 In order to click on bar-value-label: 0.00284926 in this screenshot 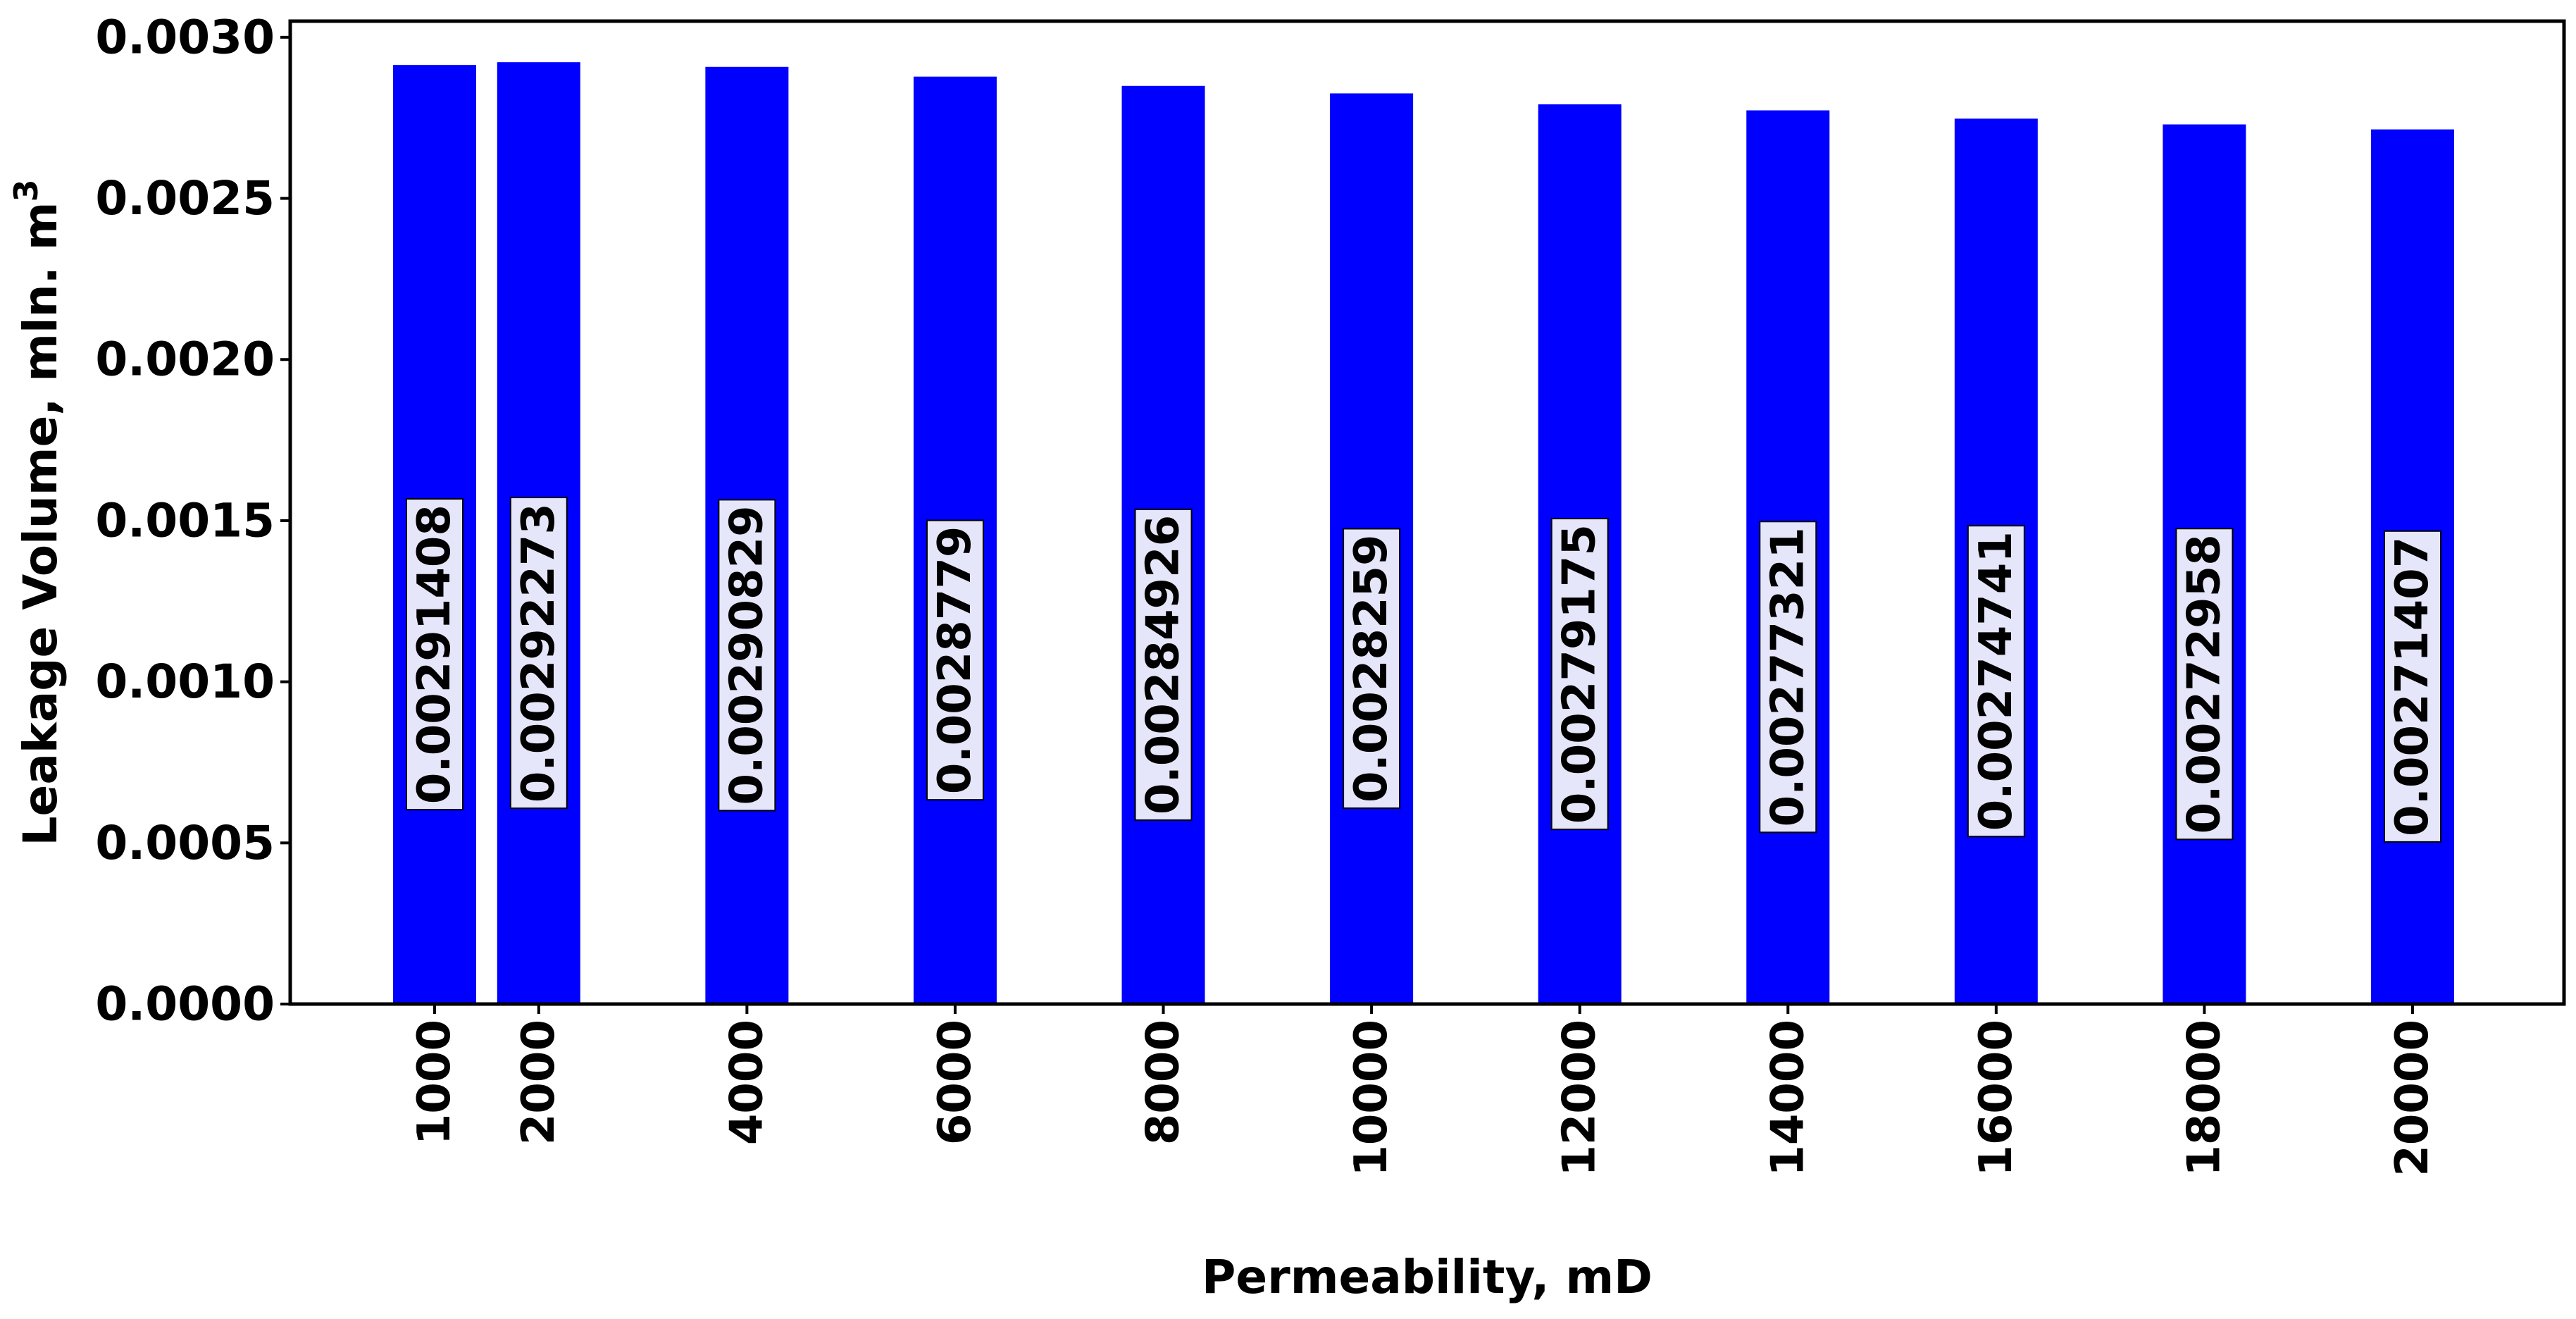, I will do `click(1163, 665)`.